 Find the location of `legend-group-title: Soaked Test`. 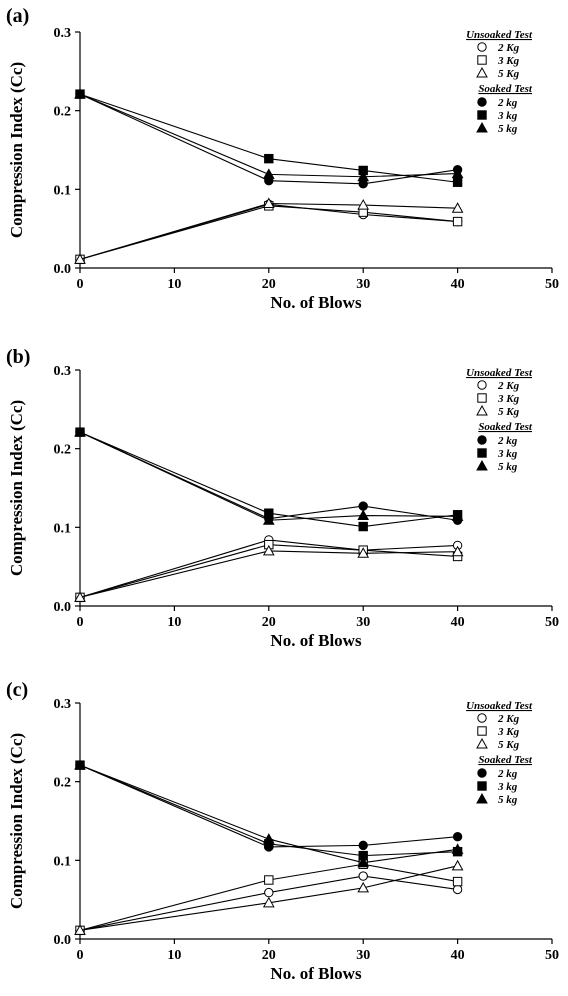

legend-group-title: Soaked Test is located at coordinates (505, 760).